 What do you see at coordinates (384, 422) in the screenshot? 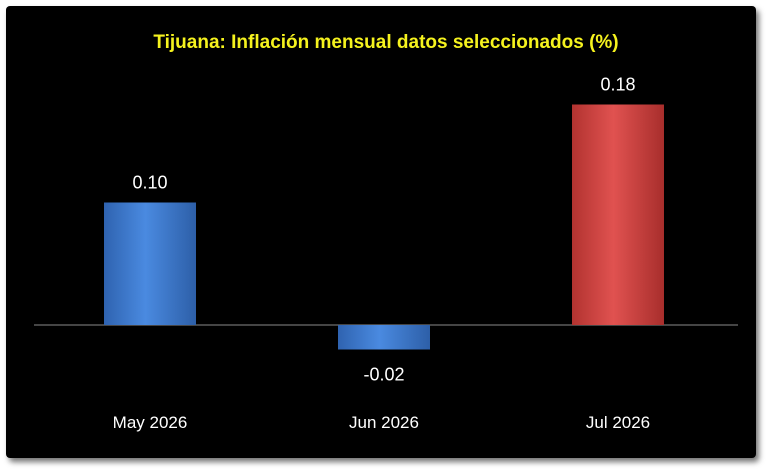
I see `category-label: Jun 2026` at bounding box center [384, 422].